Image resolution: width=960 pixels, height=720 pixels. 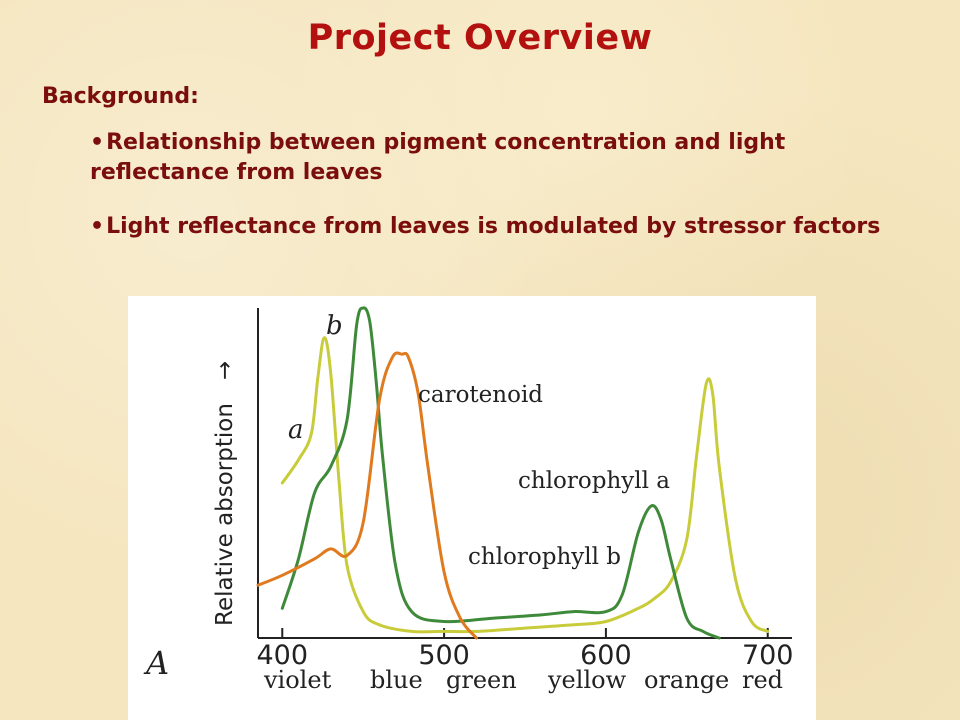 What do you see at coordinates (768, 655) in the screenshot?
I see `x-tick-label-700: 700` at bounding box center [768, 655].